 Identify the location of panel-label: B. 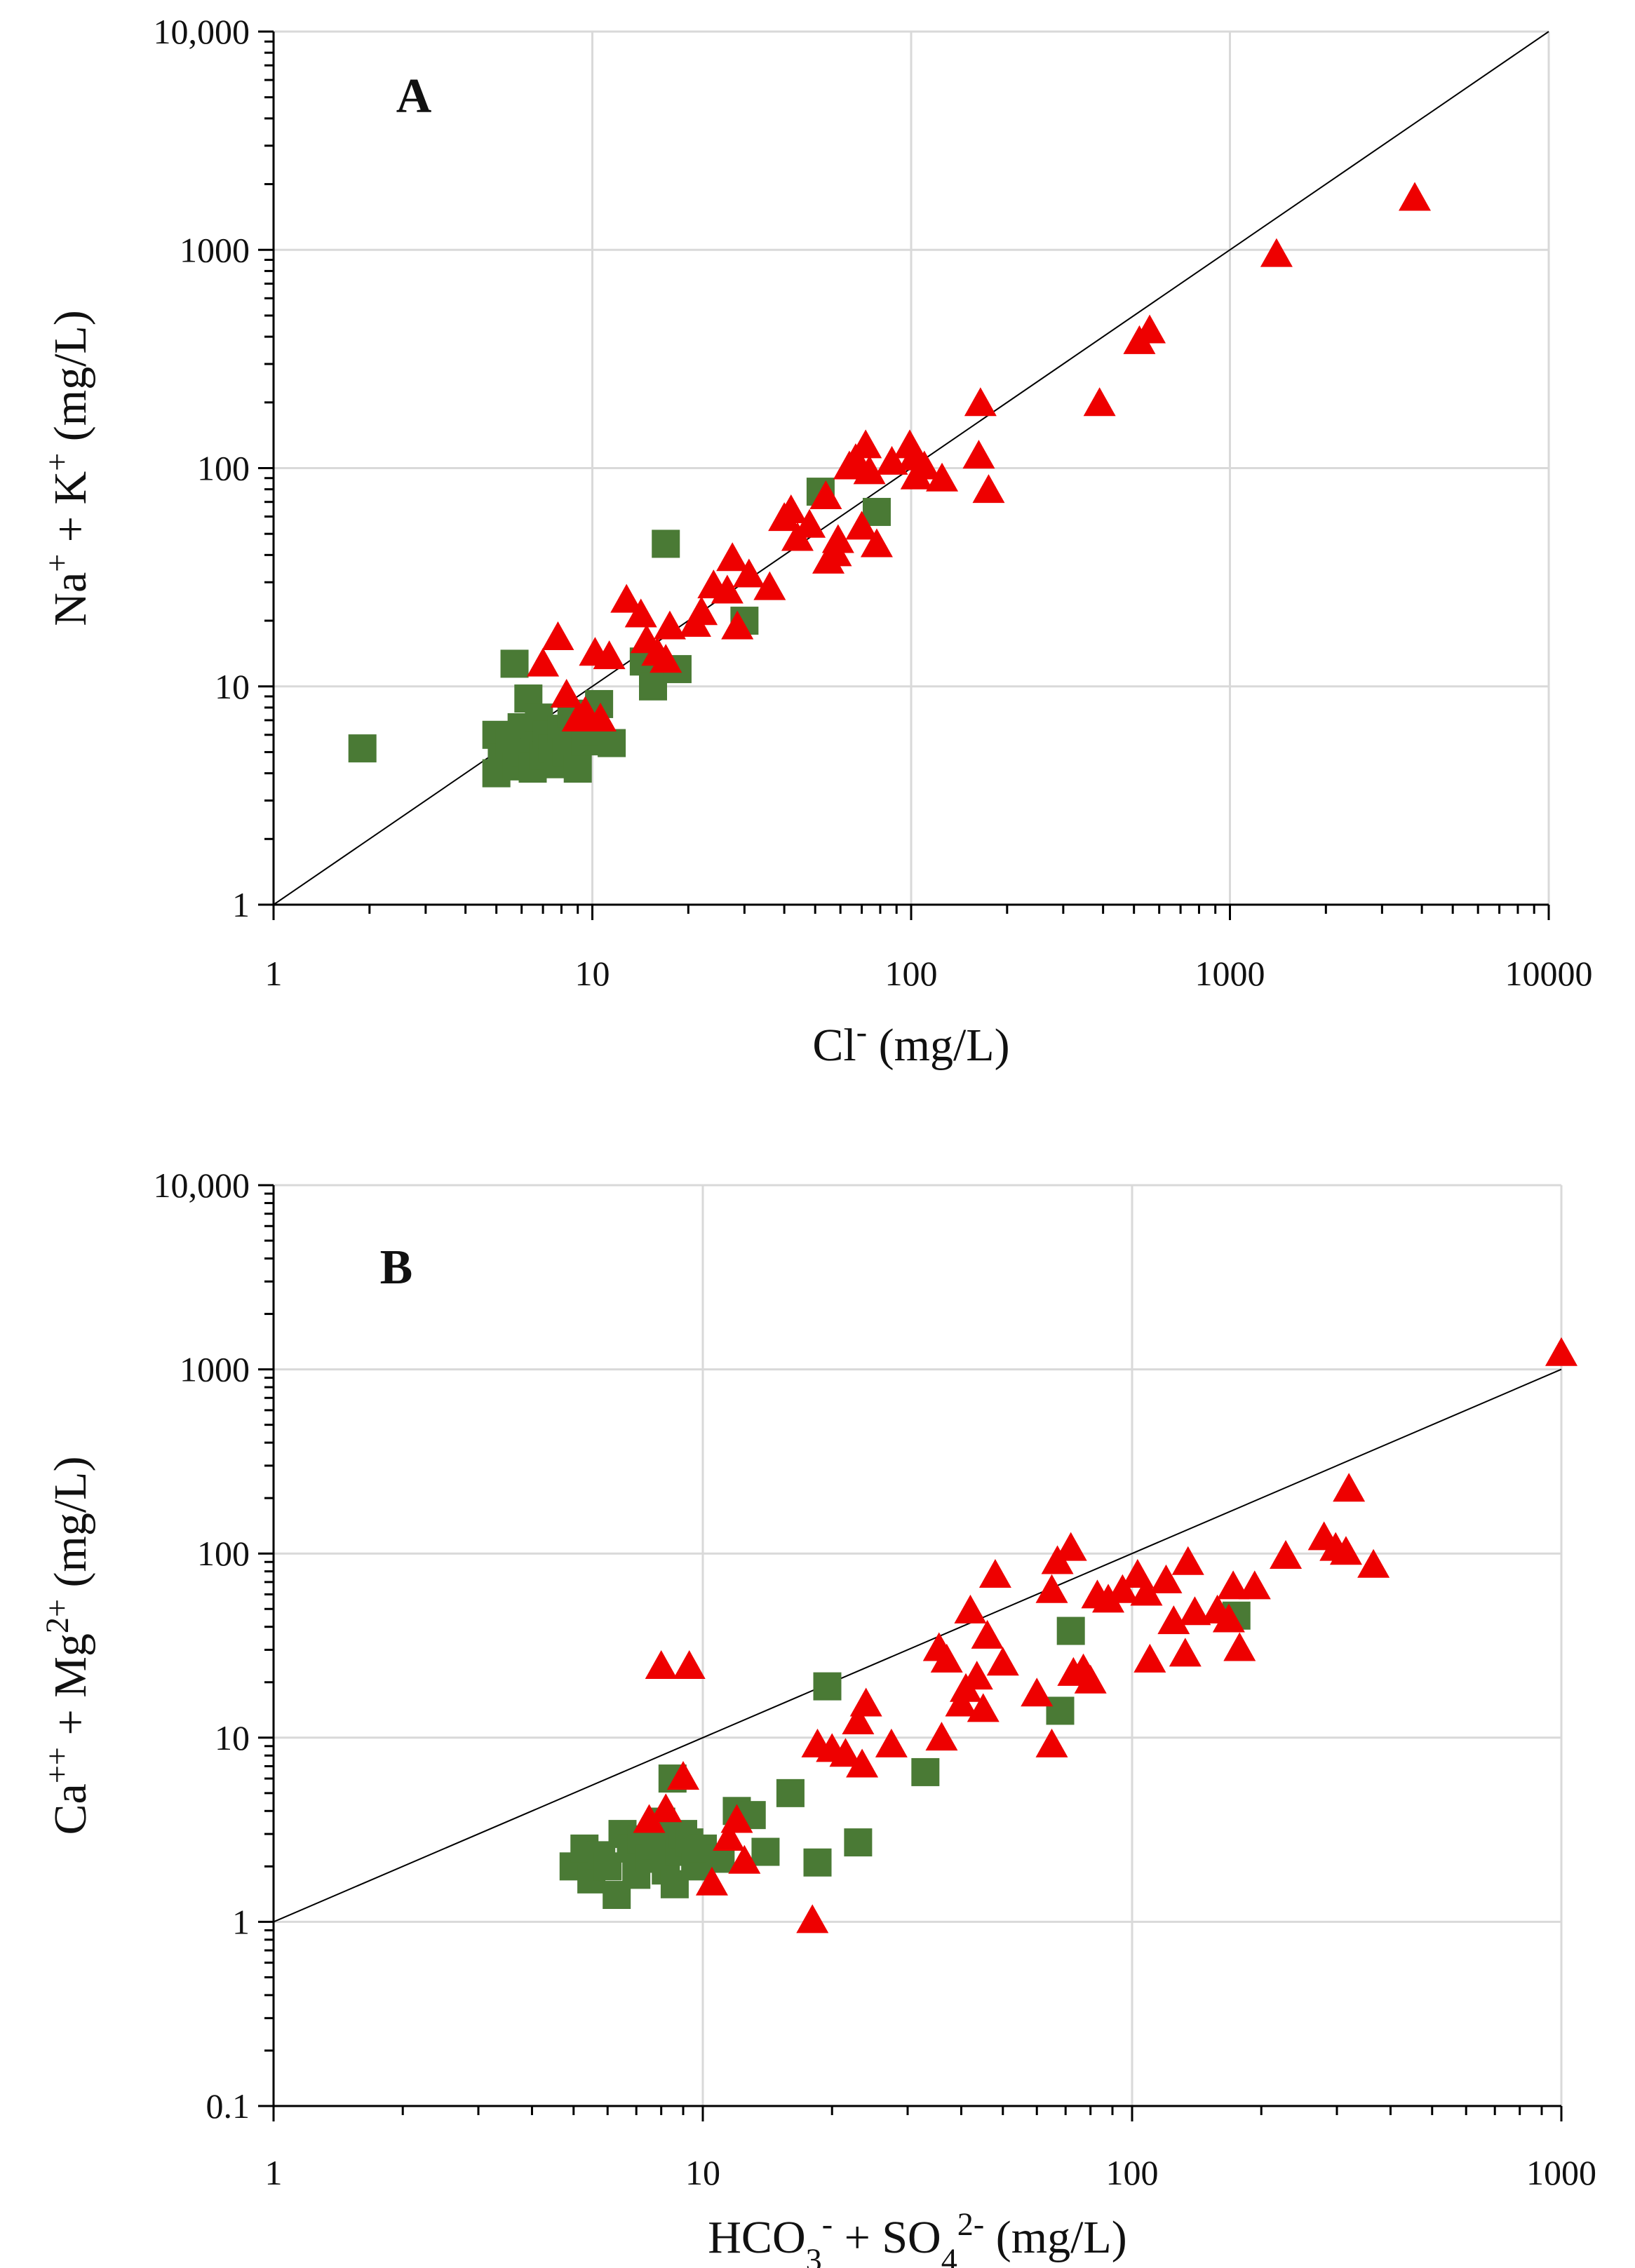
(397, 1268).